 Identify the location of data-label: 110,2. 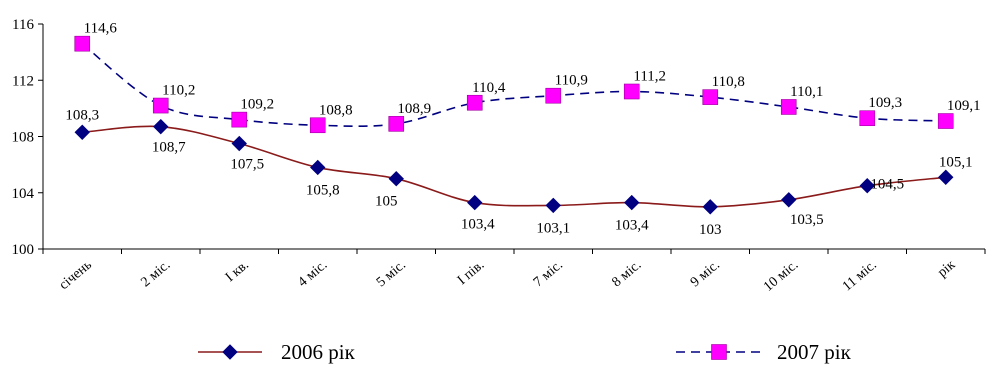
(178, 91).